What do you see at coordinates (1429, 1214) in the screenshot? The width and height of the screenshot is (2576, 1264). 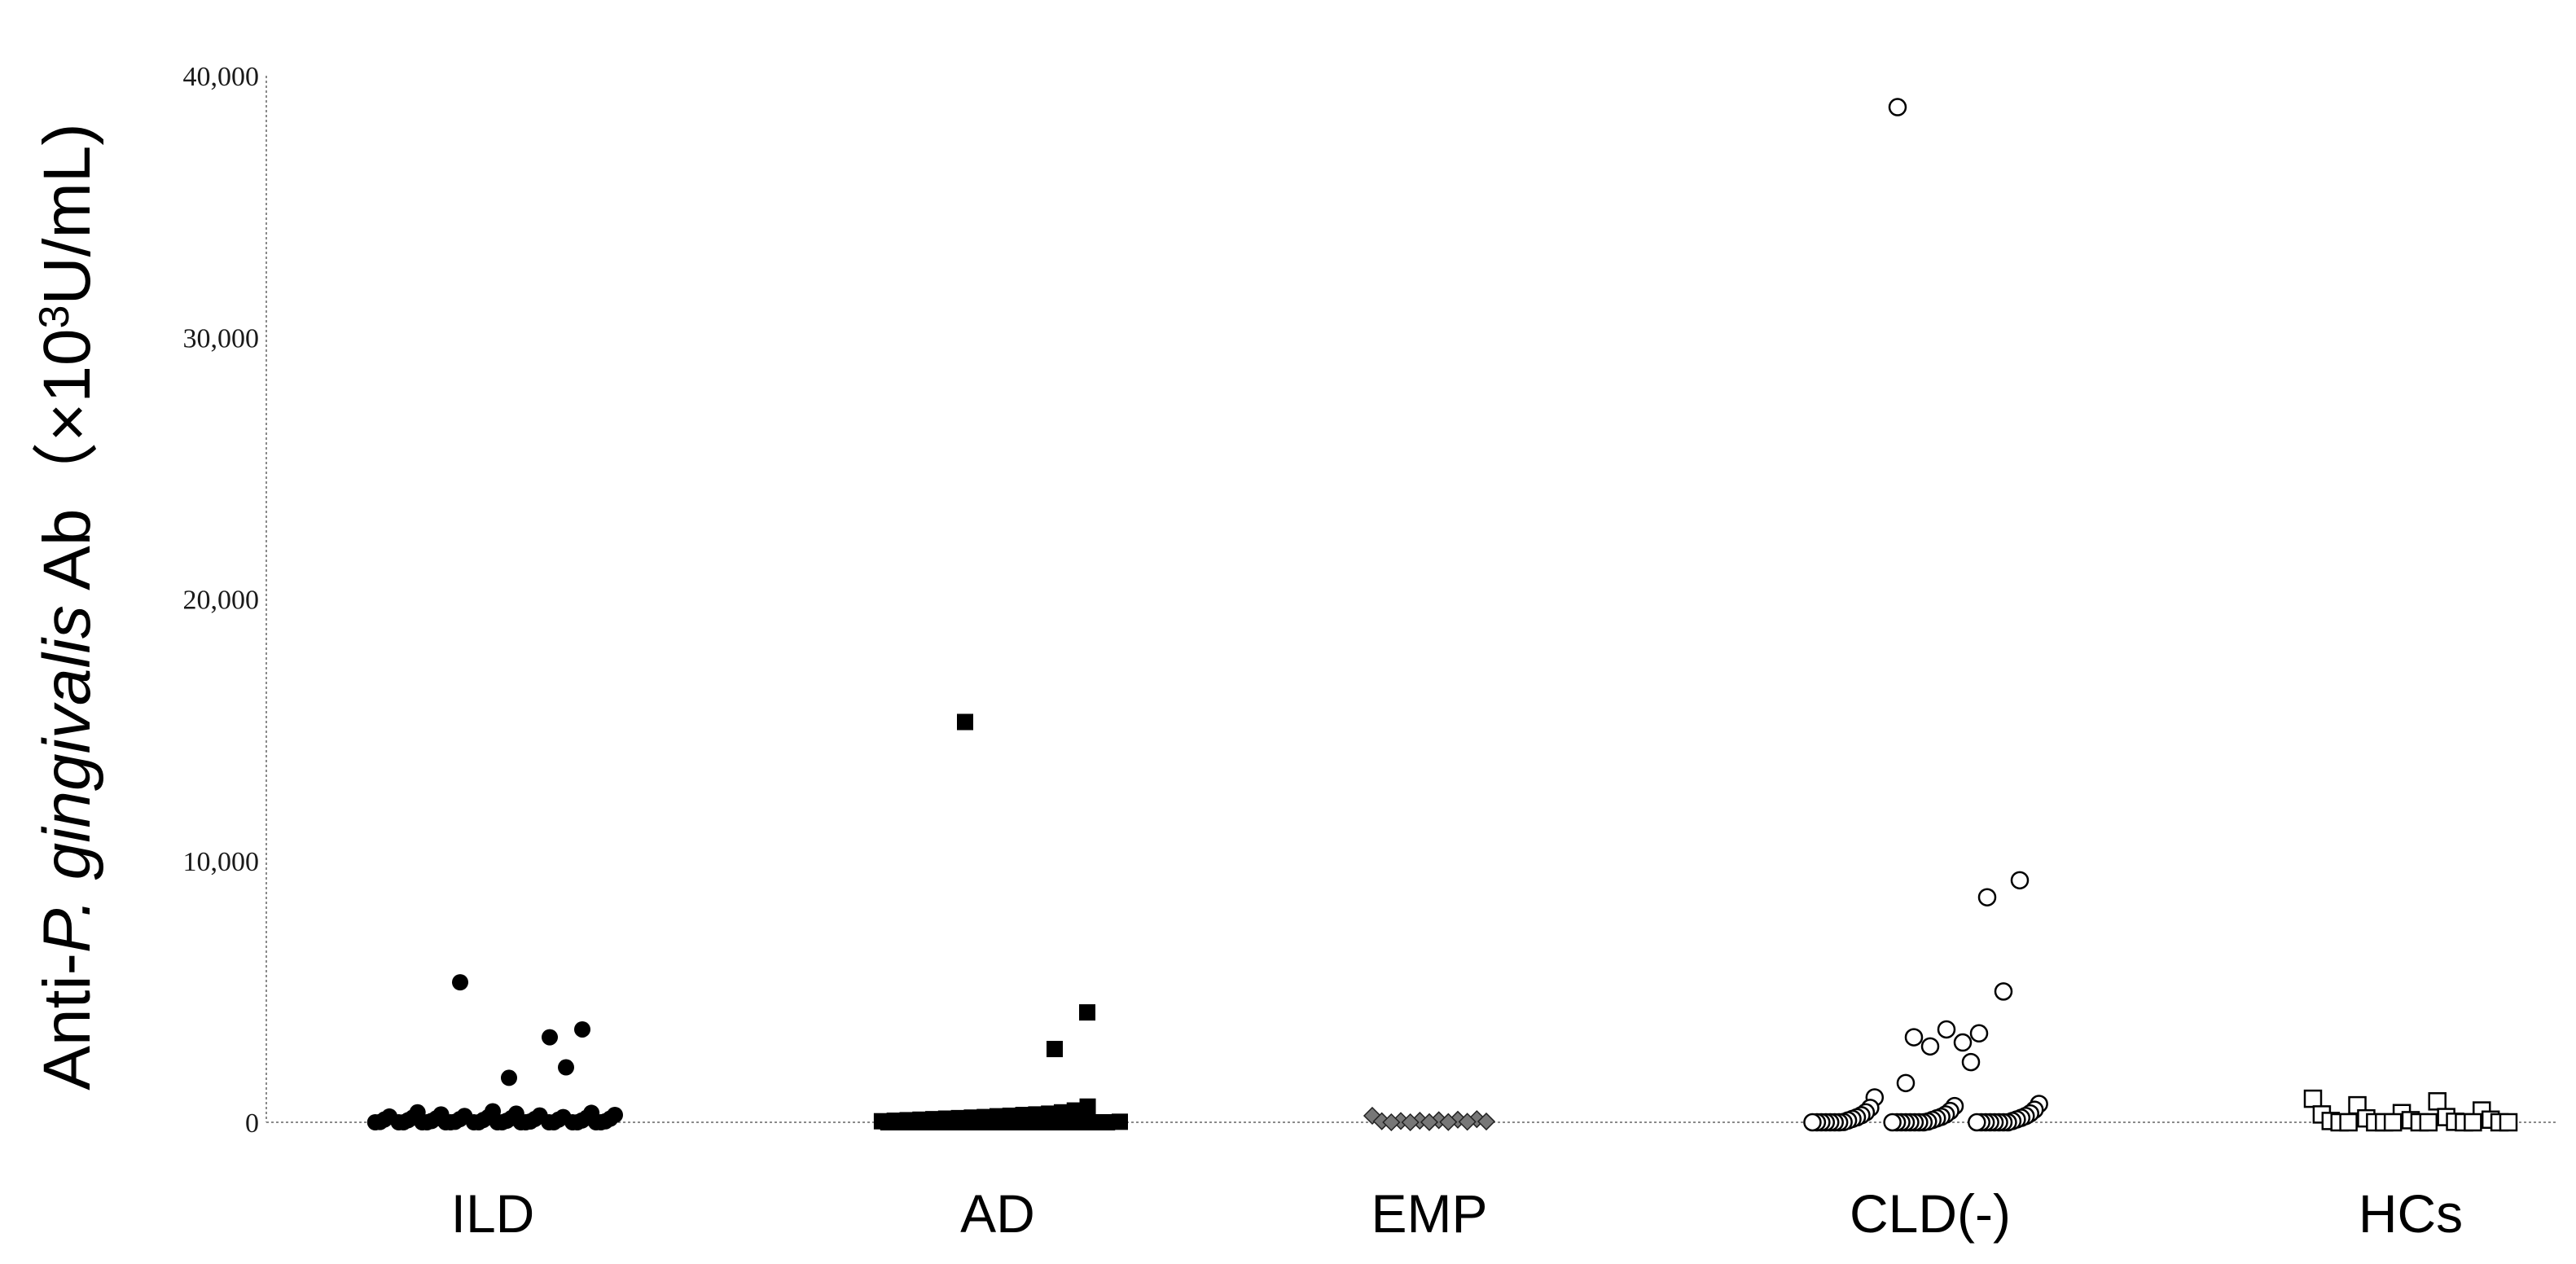 I see `category-label: EMP` at bounding box center [1429, 1214].